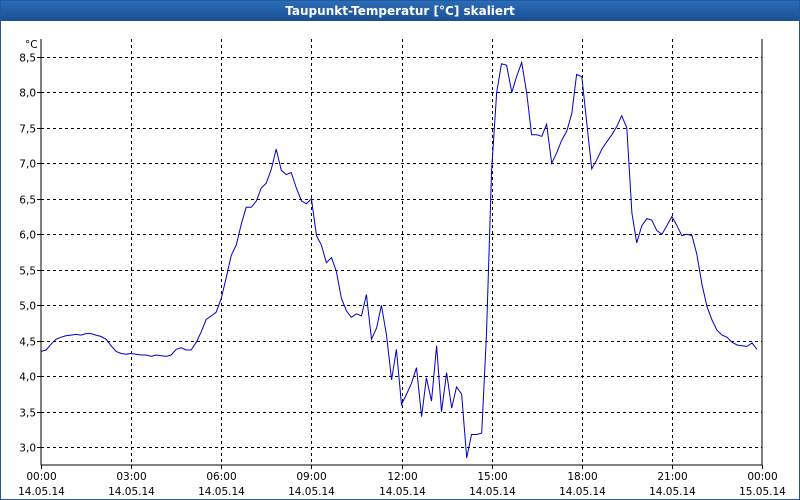  Describe the element at coordinates (27, 59) in the screenshot. I see `y-tick-label: 8,5` at that location.